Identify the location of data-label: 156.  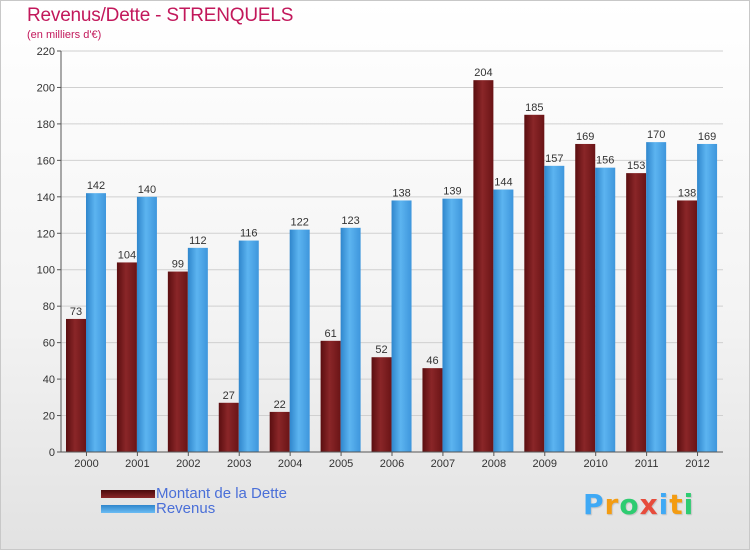
(605, 161).